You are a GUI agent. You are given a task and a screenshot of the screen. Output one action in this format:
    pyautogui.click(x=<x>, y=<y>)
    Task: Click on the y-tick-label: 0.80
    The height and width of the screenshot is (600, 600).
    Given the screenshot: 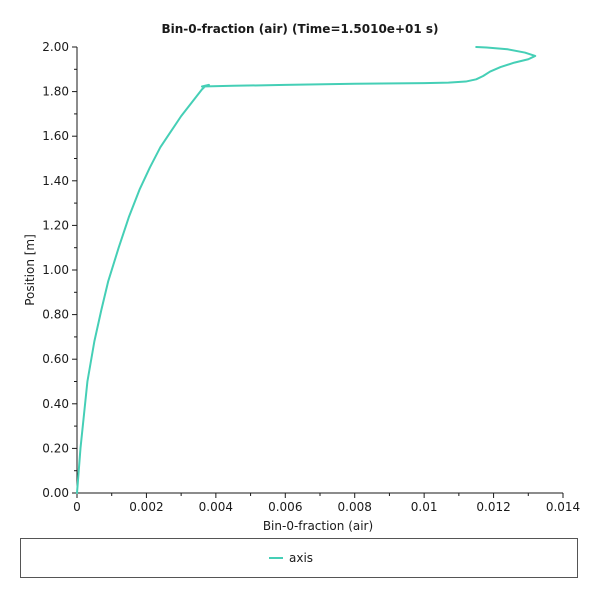 What is the action you would take?
    pyautogui.click(x=55, y=315)
    